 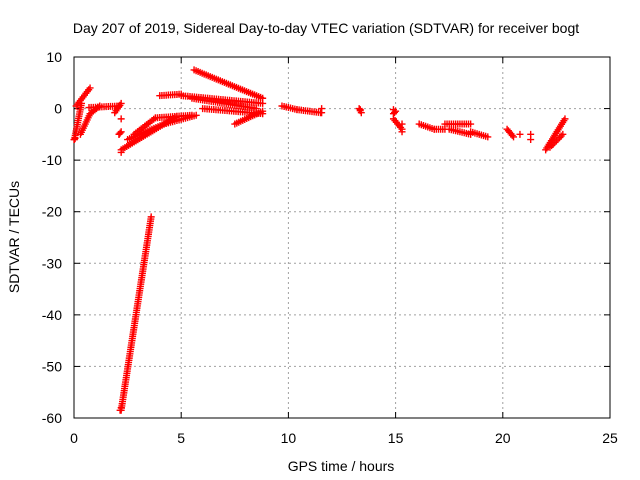 What do you see at coordinates (52, 160) in the screenshot?
I see `y-tick-label: -10` at bounding box center [52, 160].